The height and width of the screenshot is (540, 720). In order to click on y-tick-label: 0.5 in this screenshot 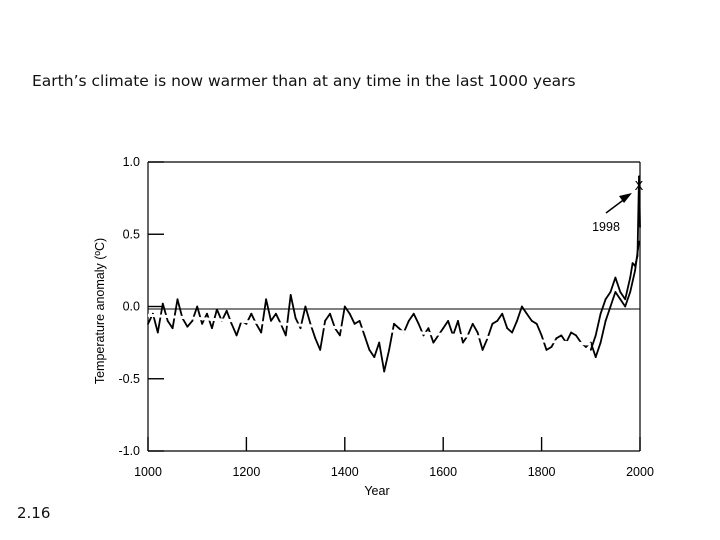, I will do `click(131, 234)`.